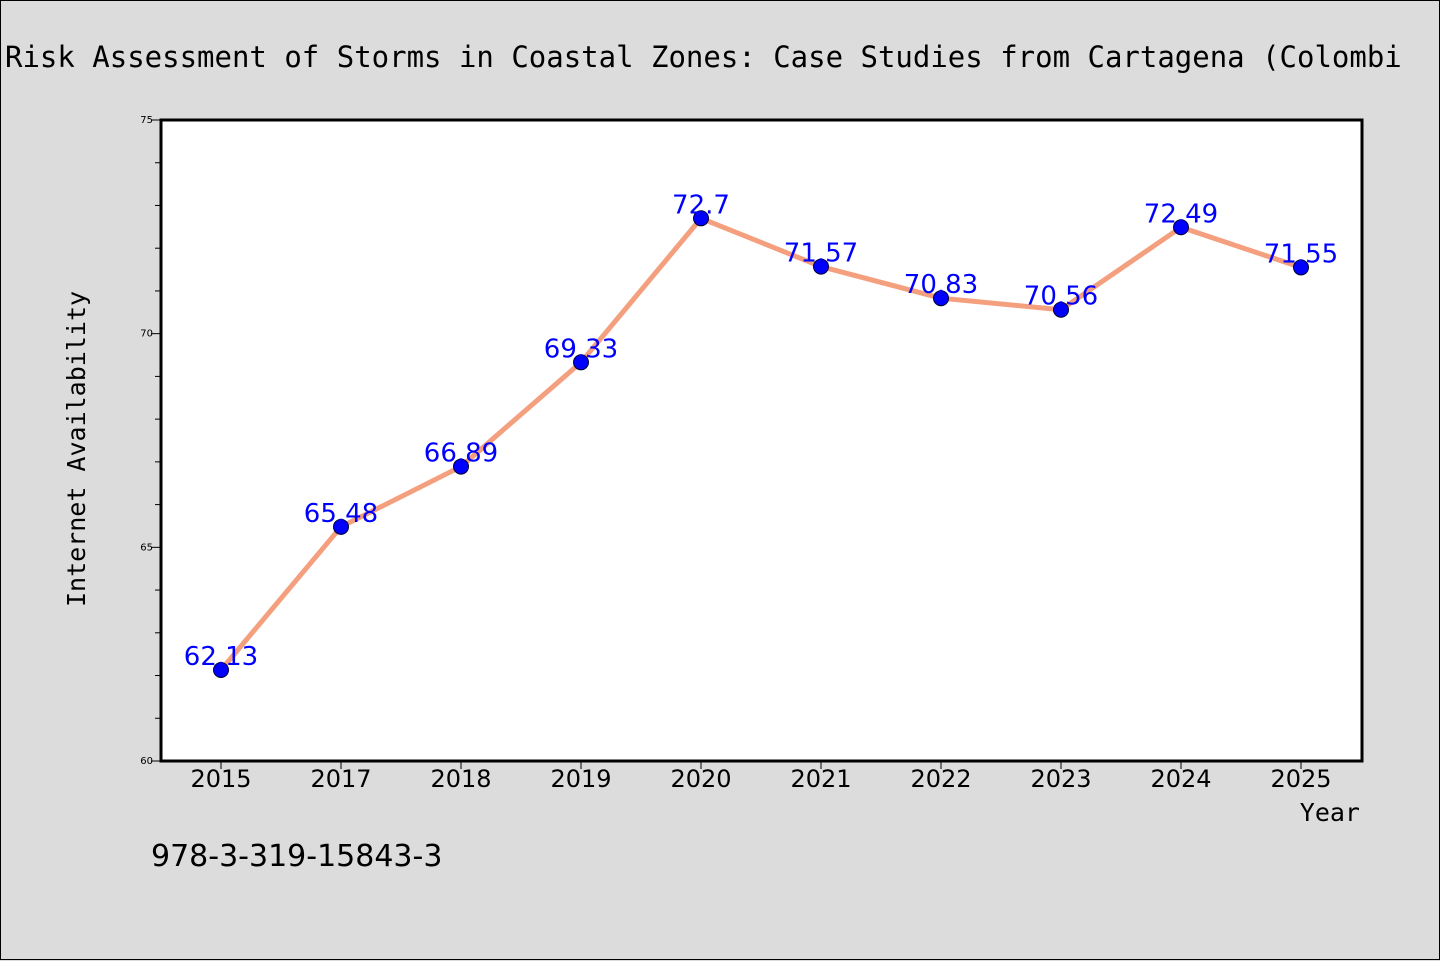 The width and height of the screenshot is (1440, 961). Describe the element at coordinates (146, 761) in the screenshot. I see `y-tick-label: 60` at that location.